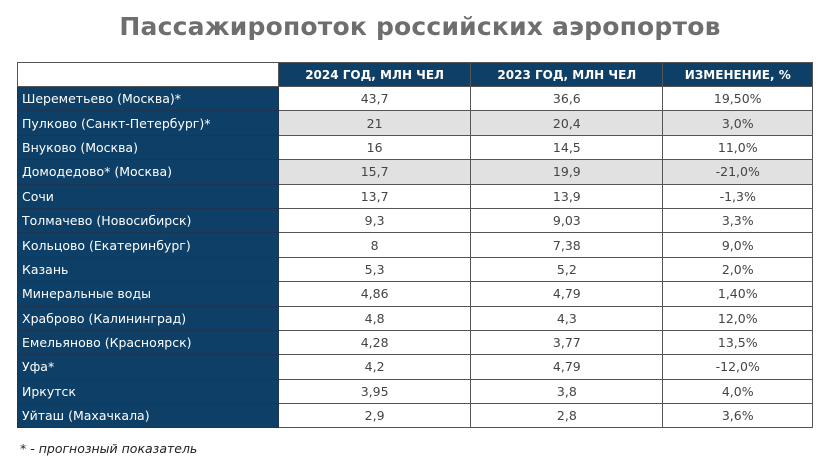 Image resolution: width=840 pixels, height=473 pixels. I want to click on value-2023: 19,9, so click(567, 172).